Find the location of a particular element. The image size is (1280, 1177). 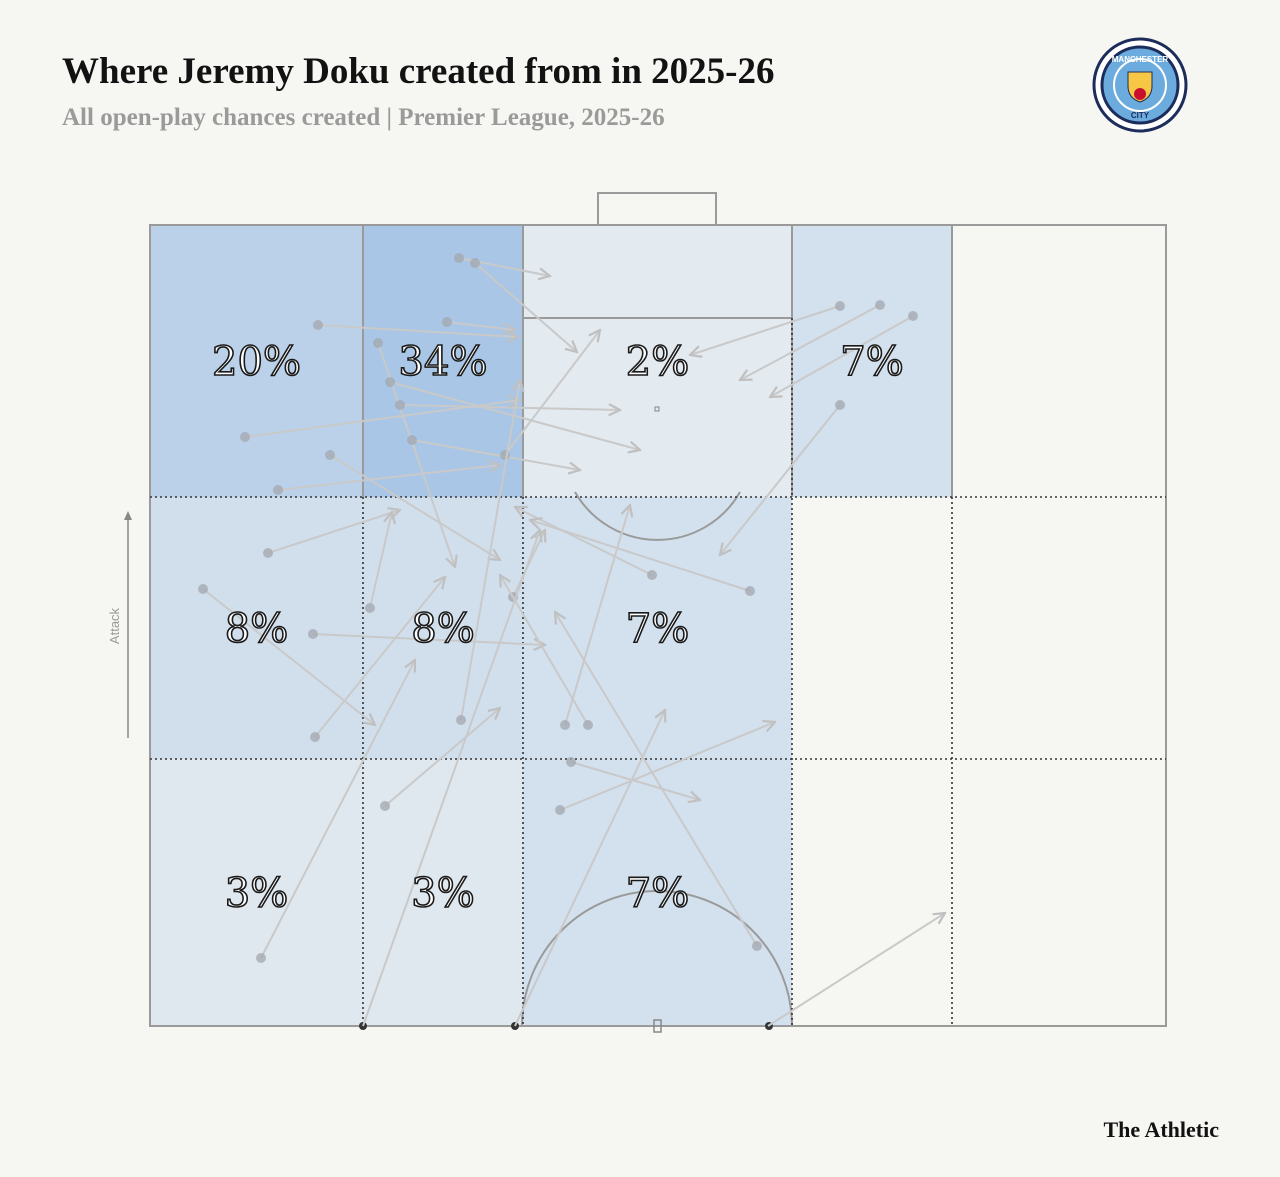

badge-top: MANCHESTER is located at coordinates (1140, 59).